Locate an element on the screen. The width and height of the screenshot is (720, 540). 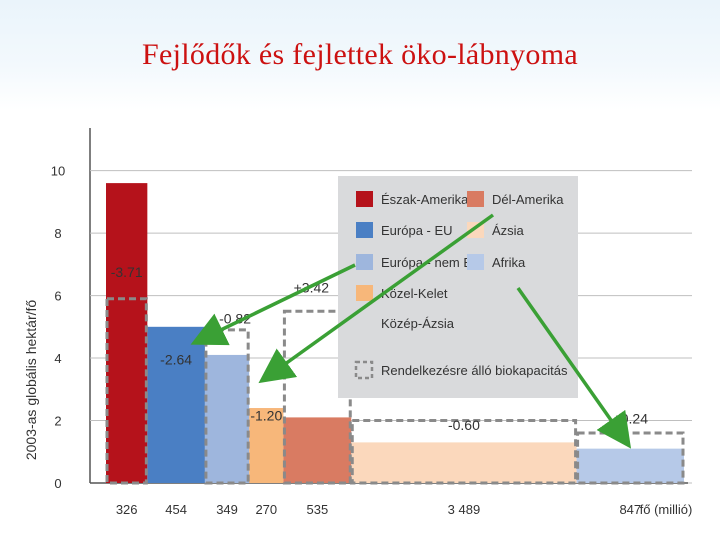
annotation-6: -0.60 is located at coordinates (464, 425).